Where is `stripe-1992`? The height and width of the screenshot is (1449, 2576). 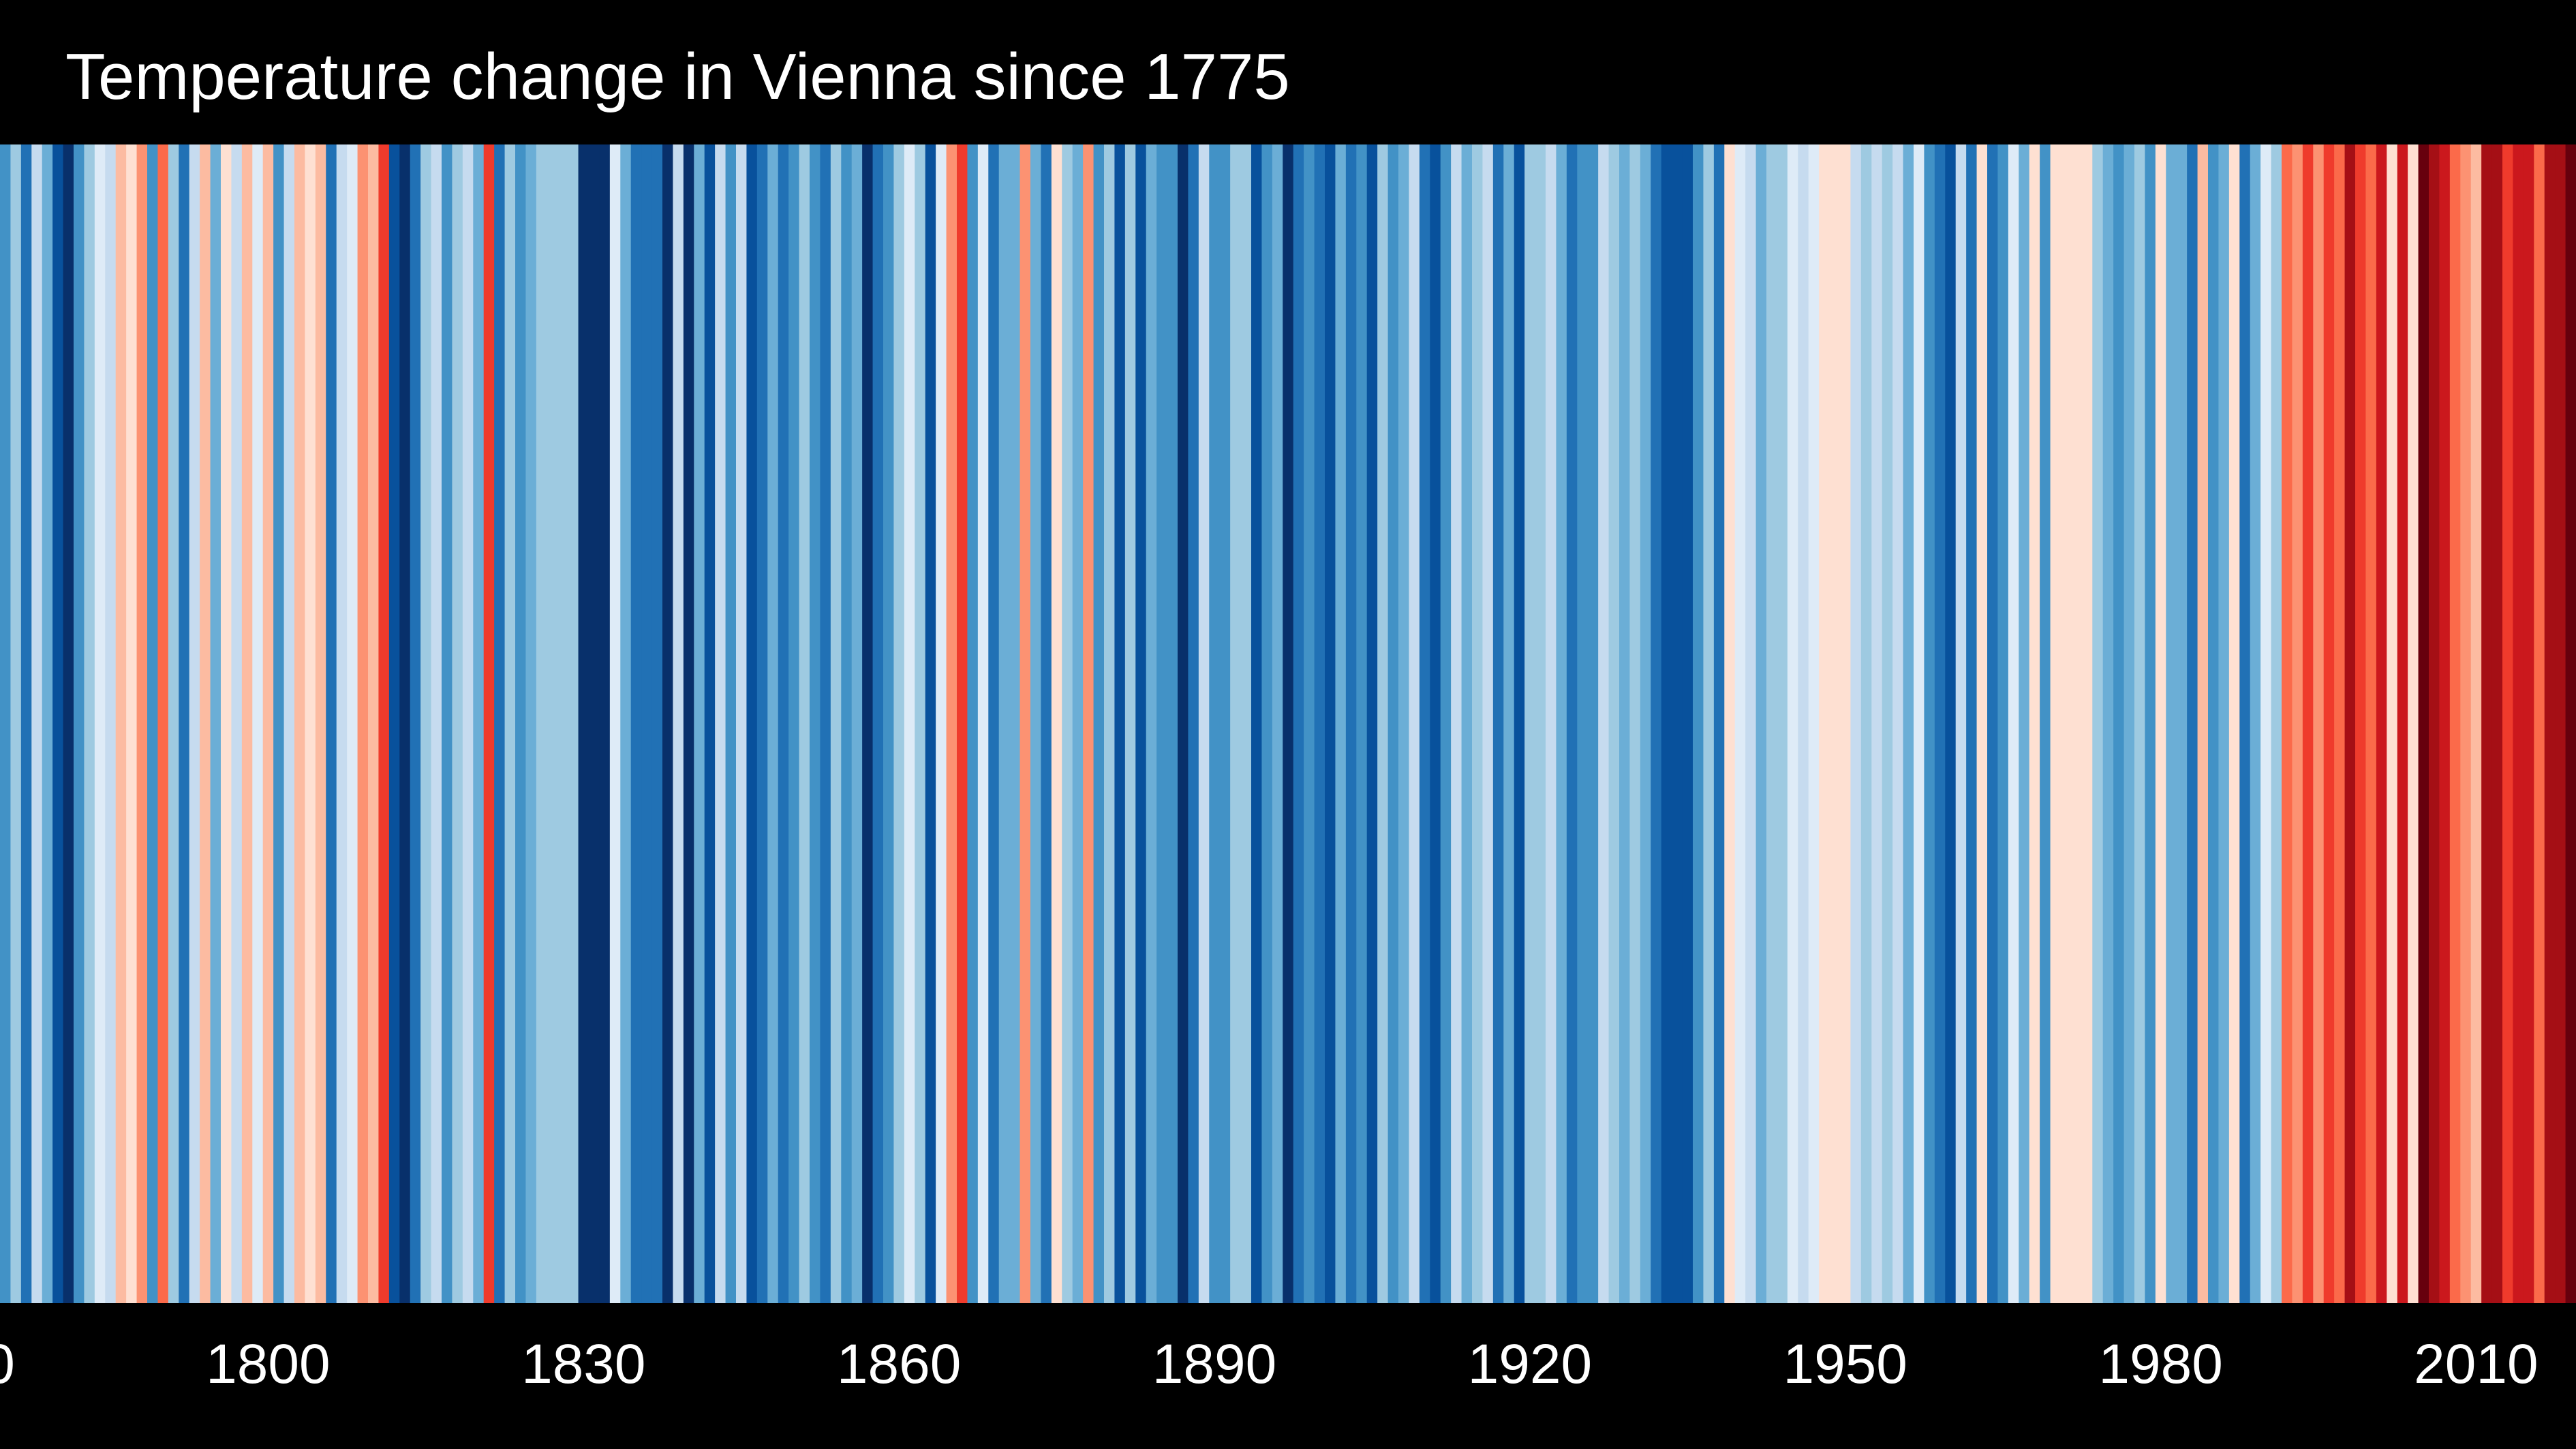
stripe-1992 is located at coordinates (2287, 723).